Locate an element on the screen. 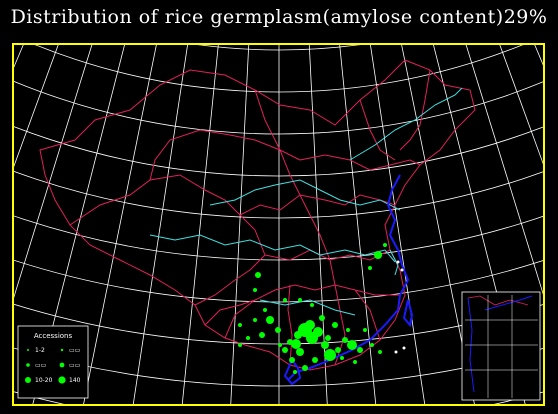 The image size is (558, 414). legend-label: 10-20 is located at coordinates (44, 380).